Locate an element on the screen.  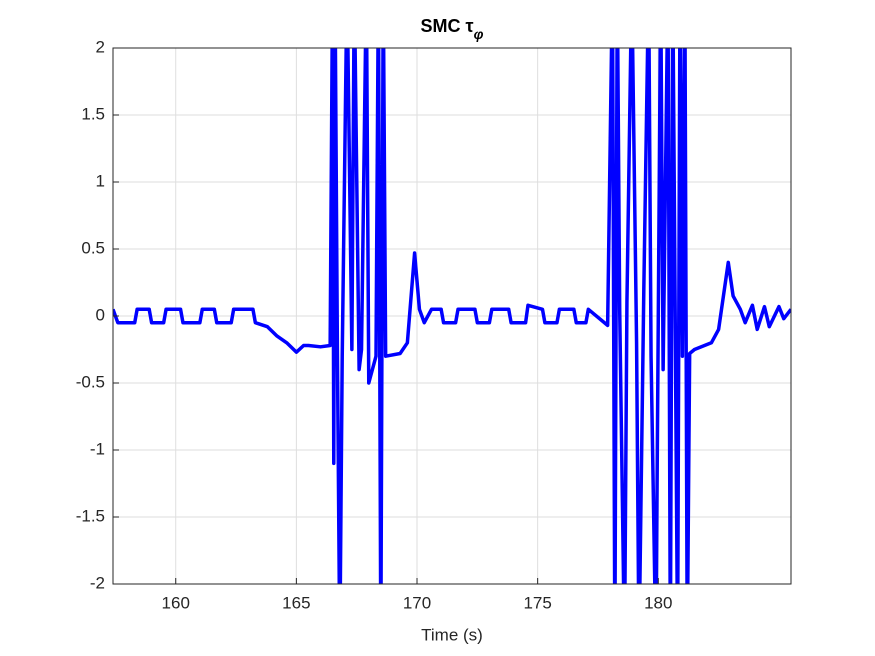
y-tick-label: 2 is located at coordinates (100, 46).